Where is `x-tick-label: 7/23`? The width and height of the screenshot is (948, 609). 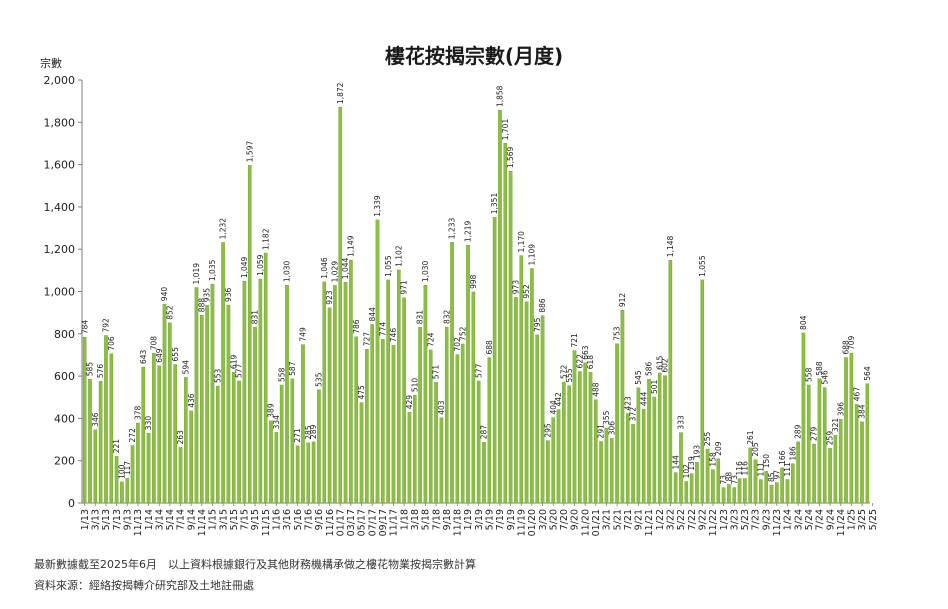 x-tick-label: 7/23 is located at coordinates (756, 519).